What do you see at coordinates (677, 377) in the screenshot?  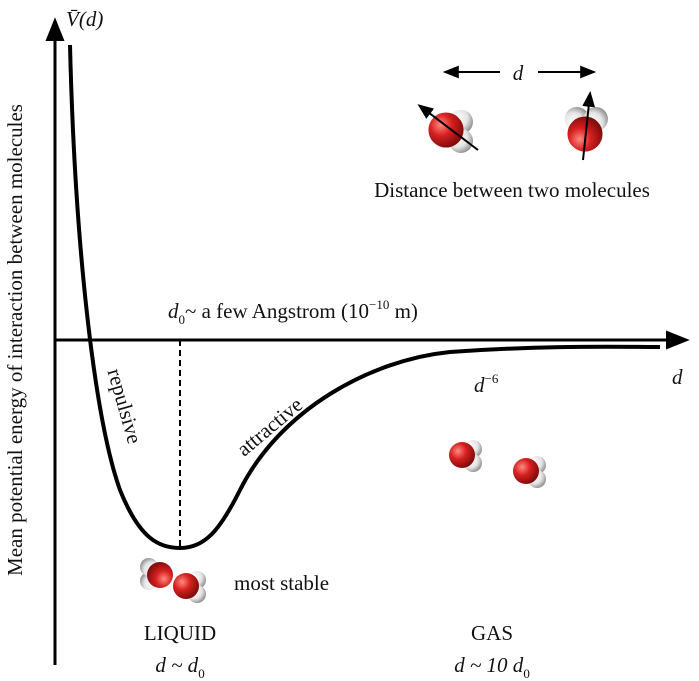 I see `x-axis-symbol: d` at bounding box center [677, 377].